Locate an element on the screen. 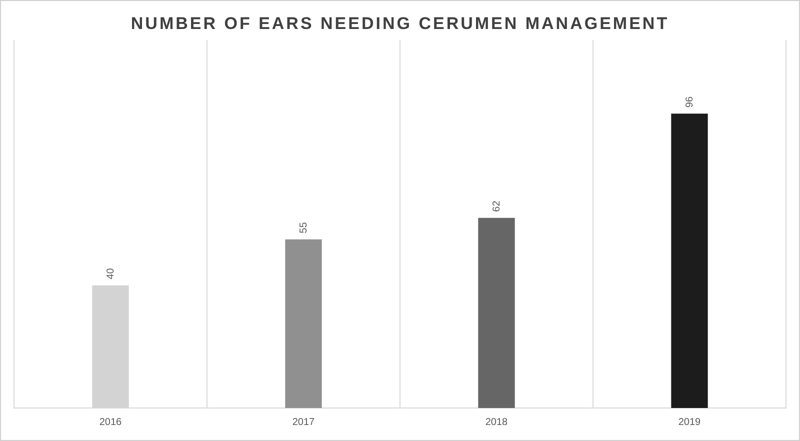 Image resolution: width=800 pixels, height=441 pixels. x-tick-label: 2017 is located at coordinates (304, 422).